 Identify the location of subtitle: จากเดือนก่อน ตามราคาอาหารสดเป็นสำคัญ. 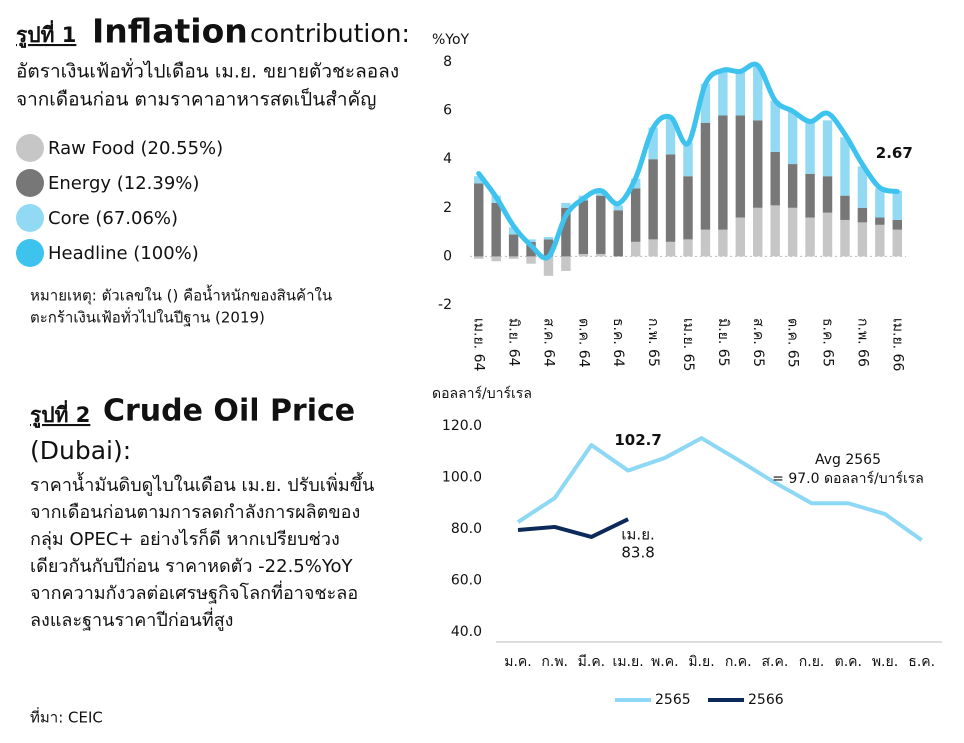
(196, 99).